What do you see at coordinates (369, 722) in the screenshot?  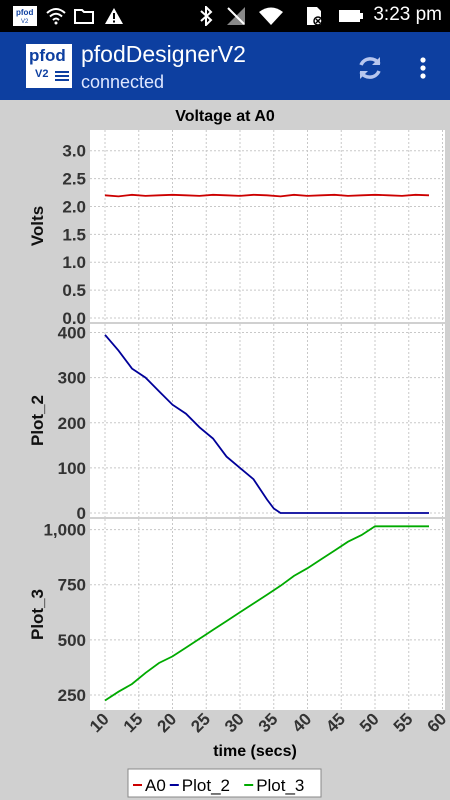 I see `x-tick-label: 50` at bounding box center [369, 722].